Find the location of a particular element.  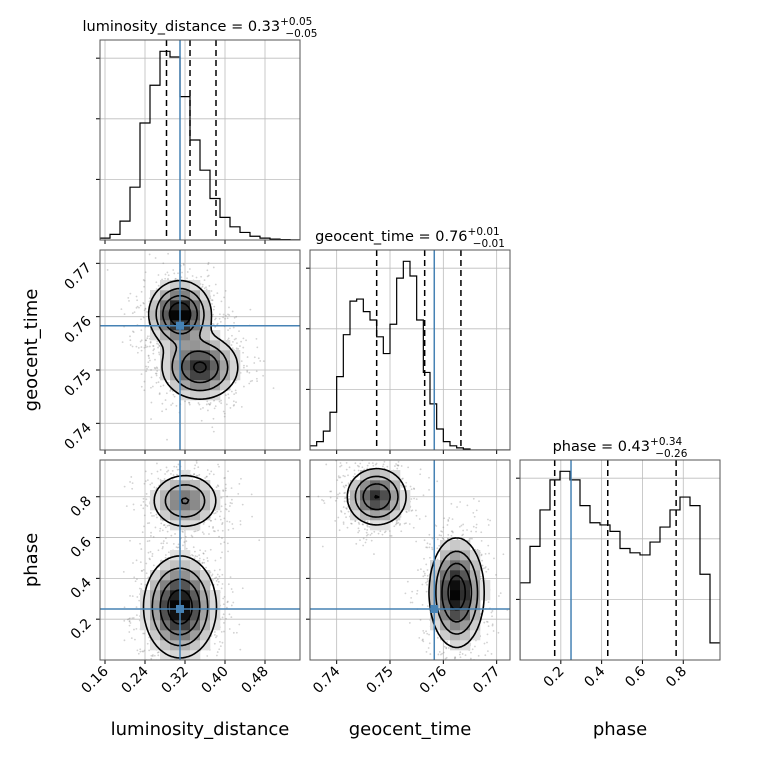

title-geocent-time: geocent_time = 0.76+0.01 −0.01 is located at coordinates (410, 238).